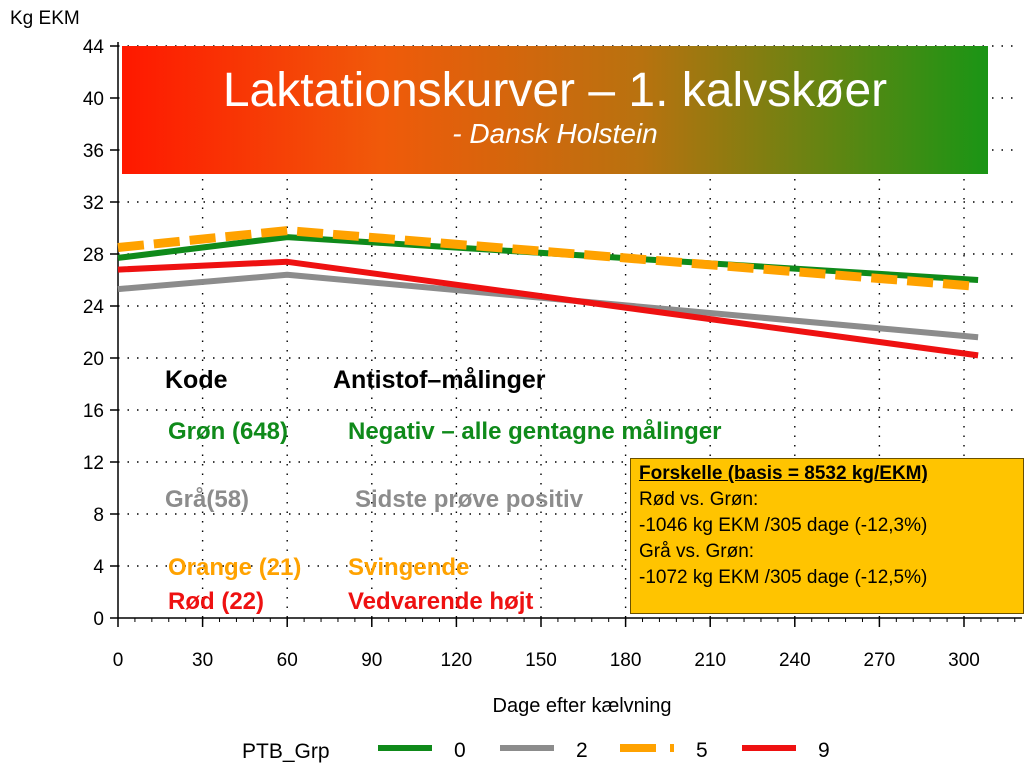 This screenshot has width=1024, height=768. I want to click on y-tick-label: 0, so click(98, 619).